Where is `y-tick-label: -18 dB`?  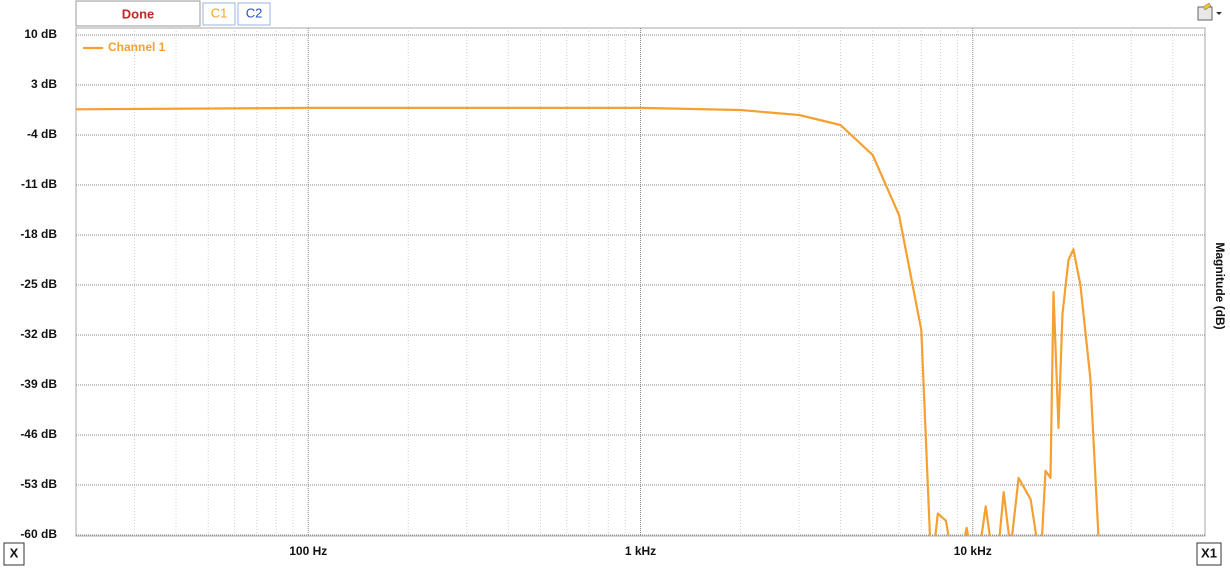 y-tick-label: -18 dB is located at coordinates (38, 234).